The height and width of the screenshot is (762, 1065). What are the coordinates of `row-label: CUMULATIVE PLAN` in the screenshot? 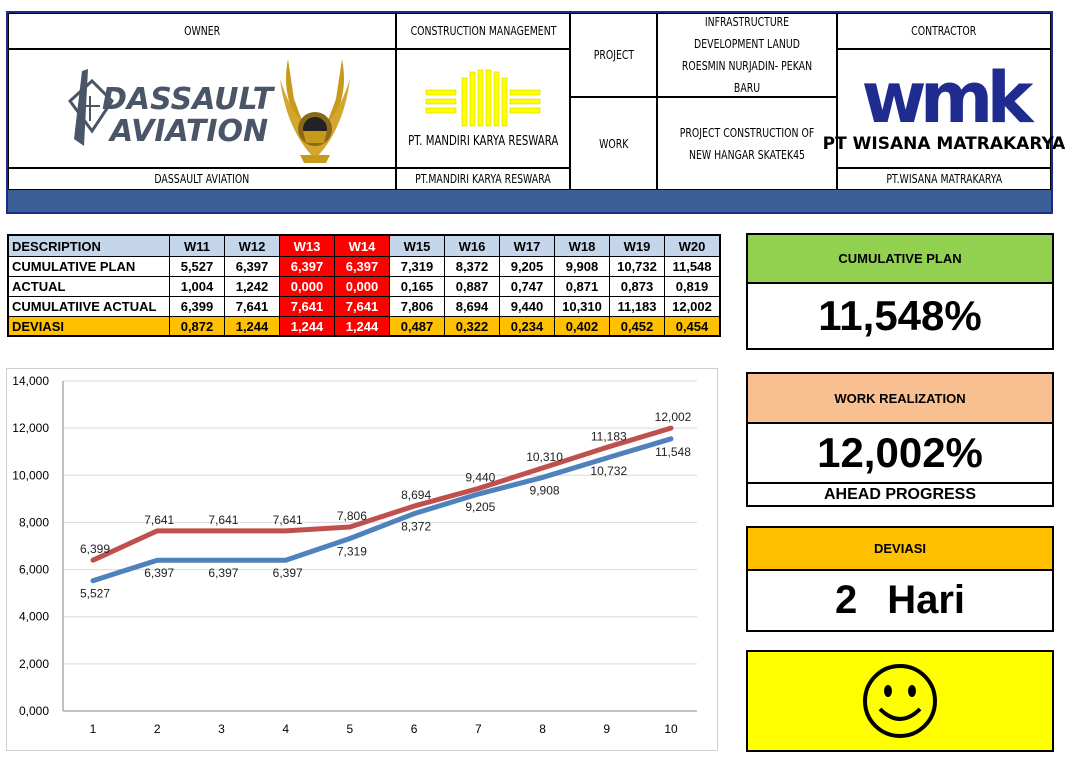 It's located at (88, 266).